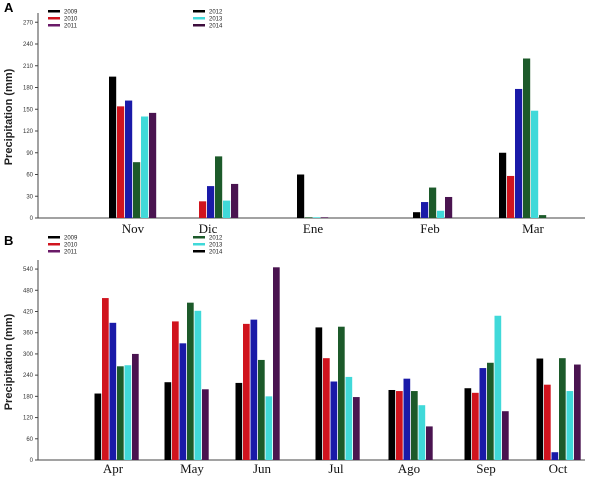 The width and height of the screenshot is (589, 482). I want to click on x-tick-label: Jul, so click(336, 468).